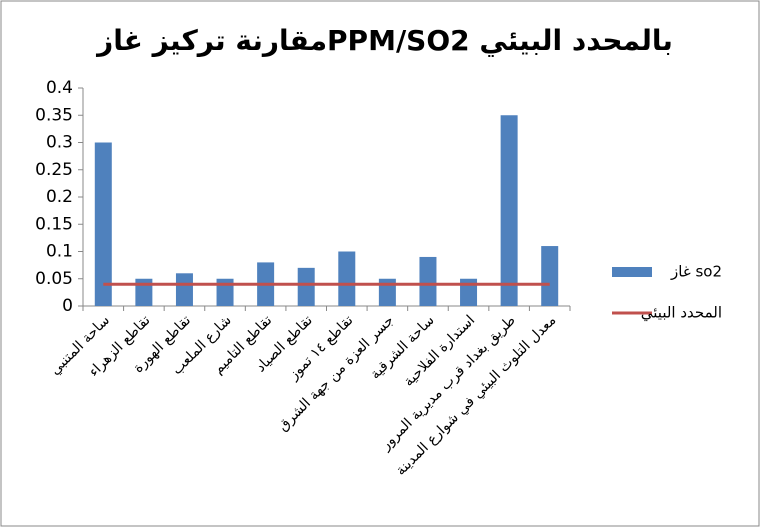  Describe the element at coordinates (59, 143) in the screenshot. I see `y-tick-label: 0.3` at that location.